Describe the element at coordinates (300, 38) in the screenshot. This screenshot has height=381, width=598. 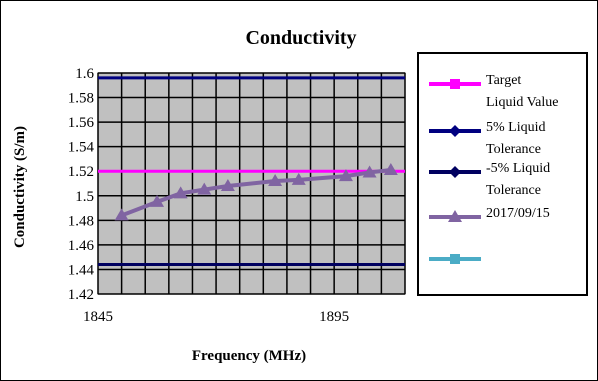
I see `chart-title: Conductivity` at that location.